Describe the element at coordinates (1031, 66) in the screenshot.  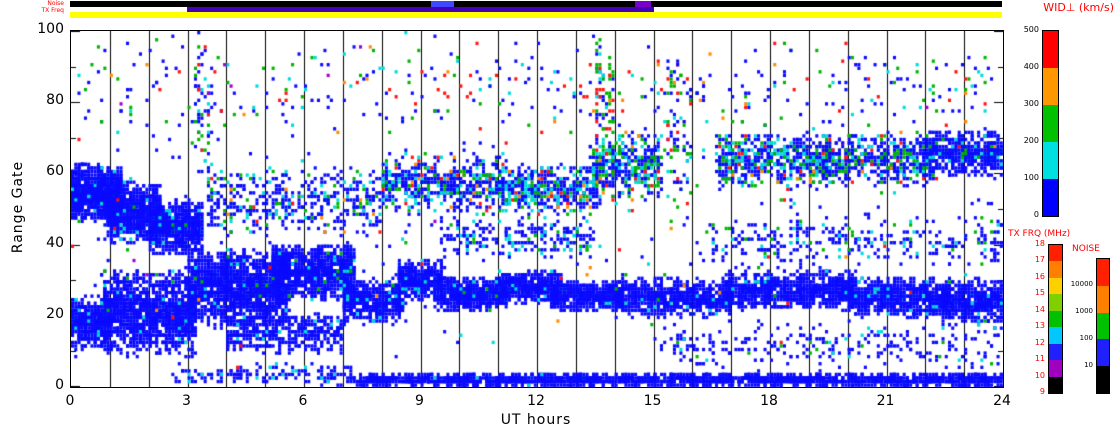
I see `colorbar-tick-wid: 400` at that location.